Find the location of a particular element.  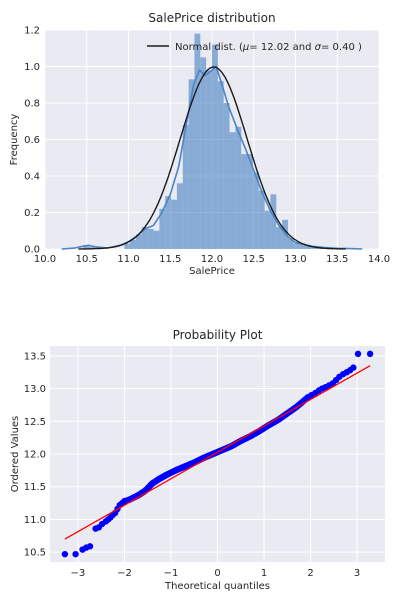

x-tick-label: 10.0 is located at coordinates (45, 259).